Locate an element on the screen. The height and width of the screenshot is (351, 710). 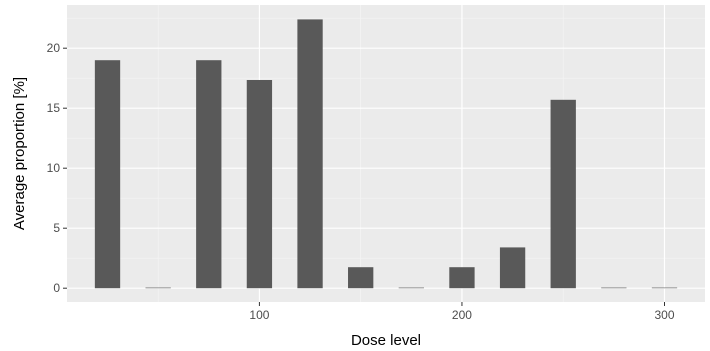
y-axis-title: Average proportion [%] is located at coordinates (19, 153).